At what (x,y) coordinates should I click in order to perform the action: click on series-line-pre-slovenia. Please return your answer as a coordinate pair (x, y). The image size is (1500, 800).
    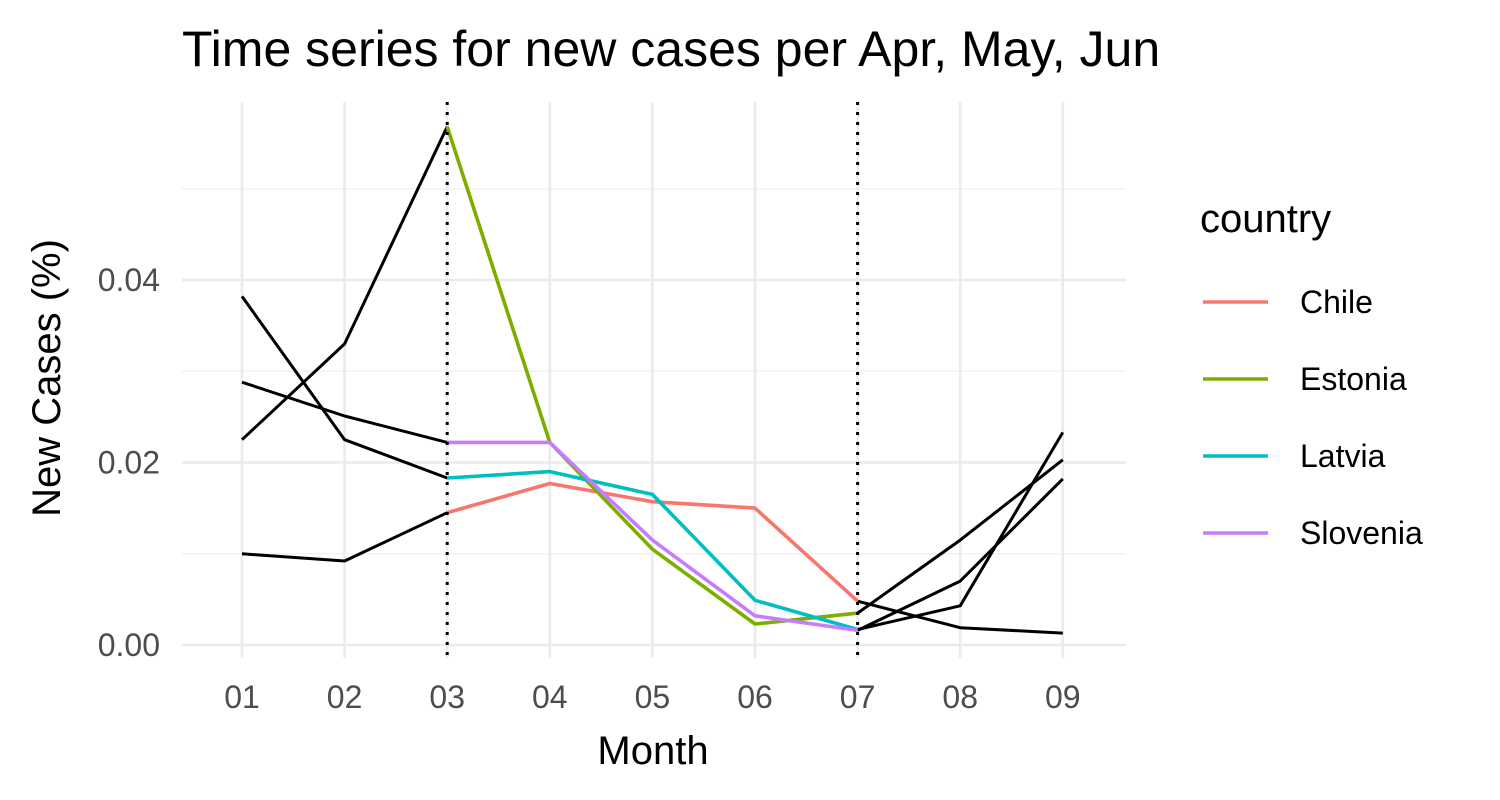
    Looking at the image, I should click on (344, 412).